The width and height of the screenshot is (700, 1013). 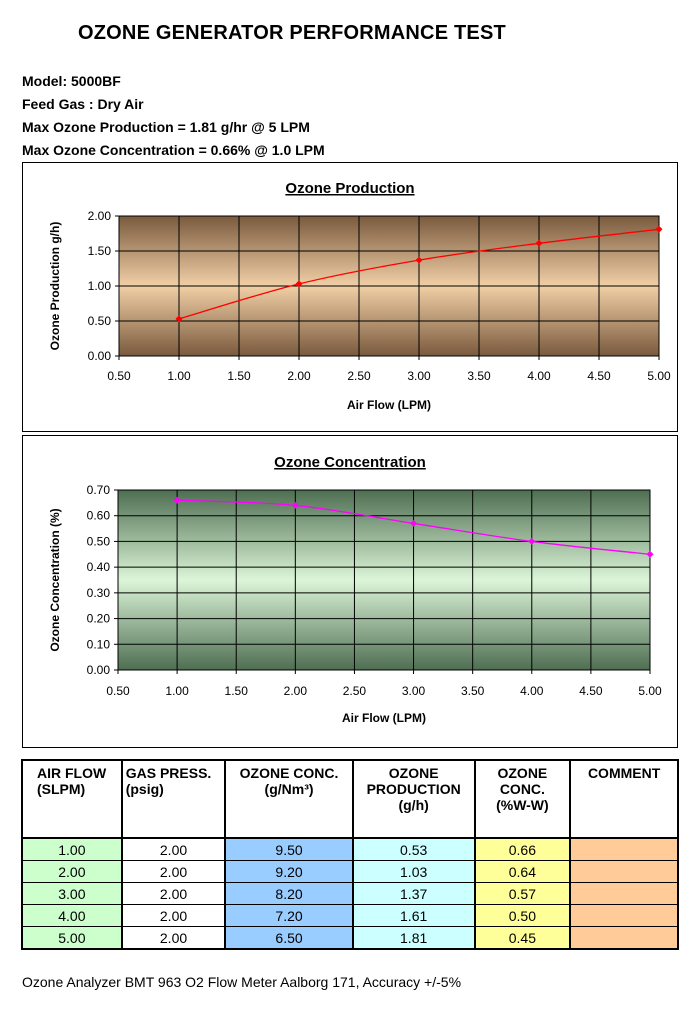 I want to click on cell-production: 0.53, so click(x=413, y=849).